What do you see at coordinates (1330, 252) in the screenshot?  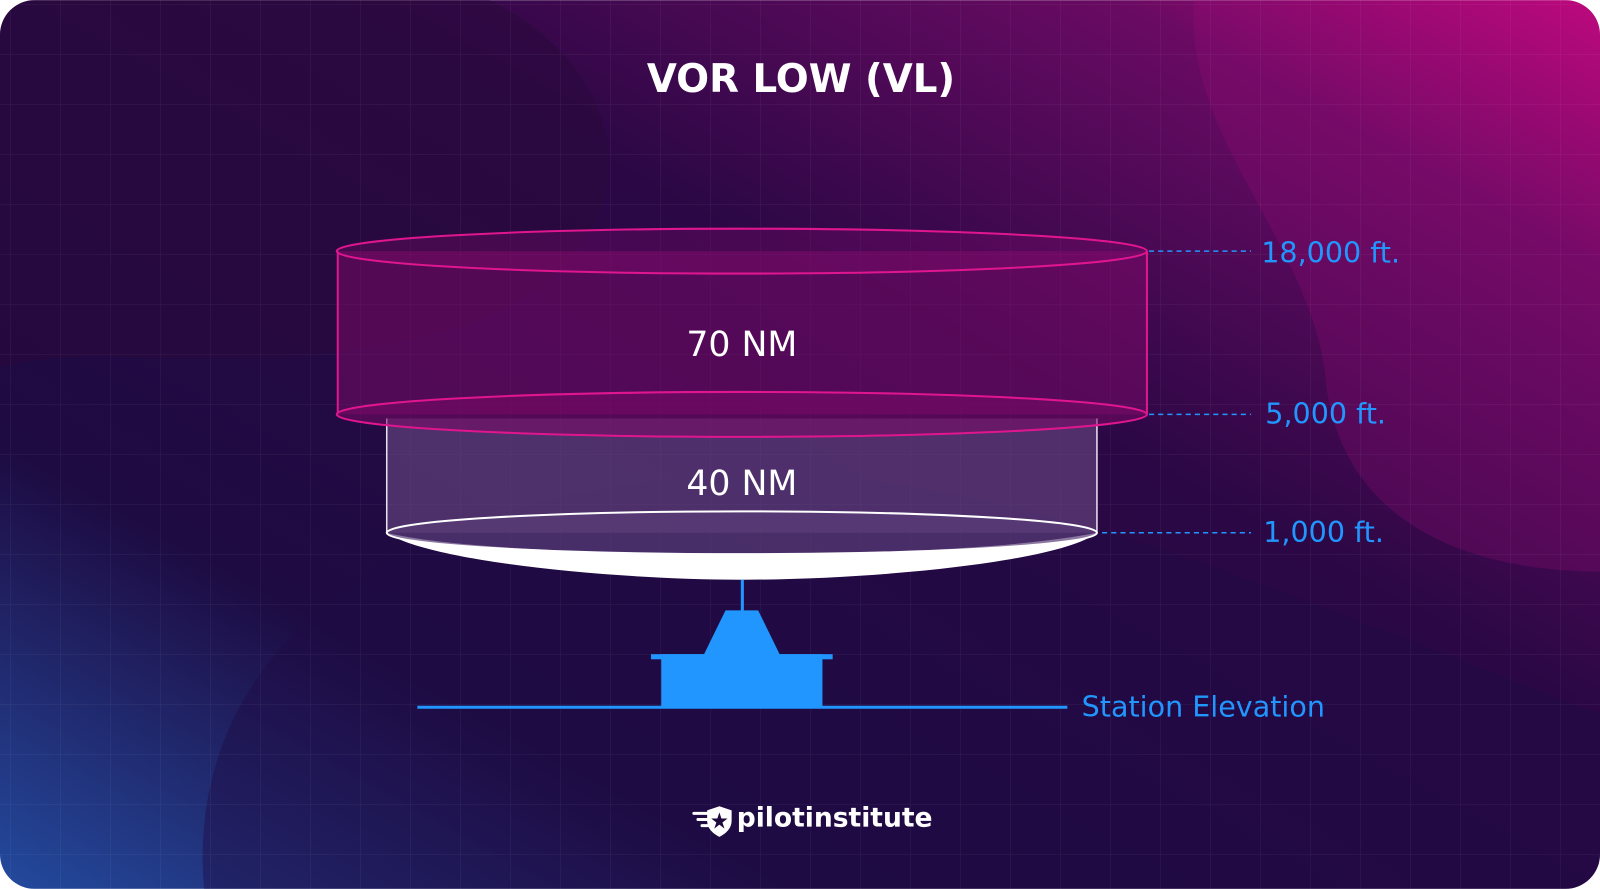 I see `altitude-label-18000: 18,000 ft.` at bounding box center [1330, 252].